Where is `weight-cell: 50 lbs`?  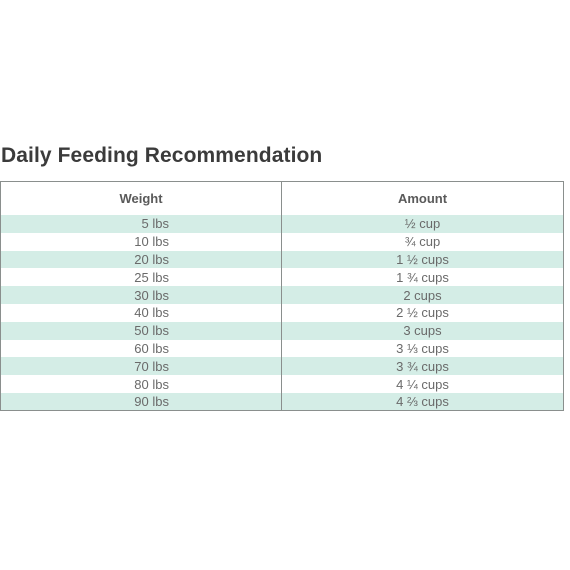 weight-cell: 50 lbs is located at coordinates (141, 330).